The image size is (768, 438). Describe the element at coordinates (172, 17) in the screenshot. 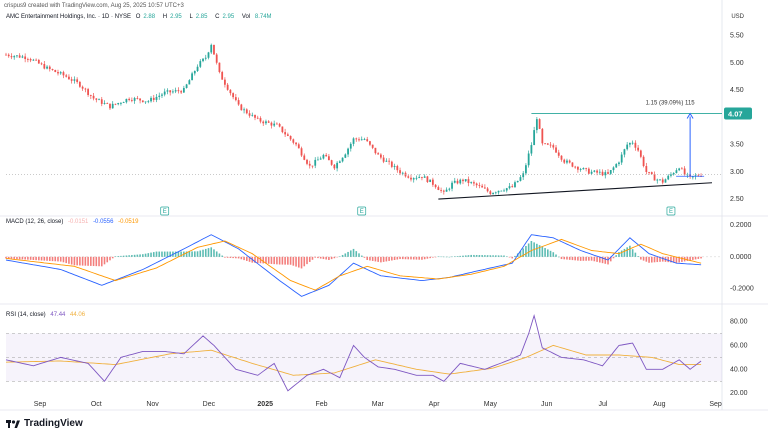

I see `high-tag: H 2.95` at that location.